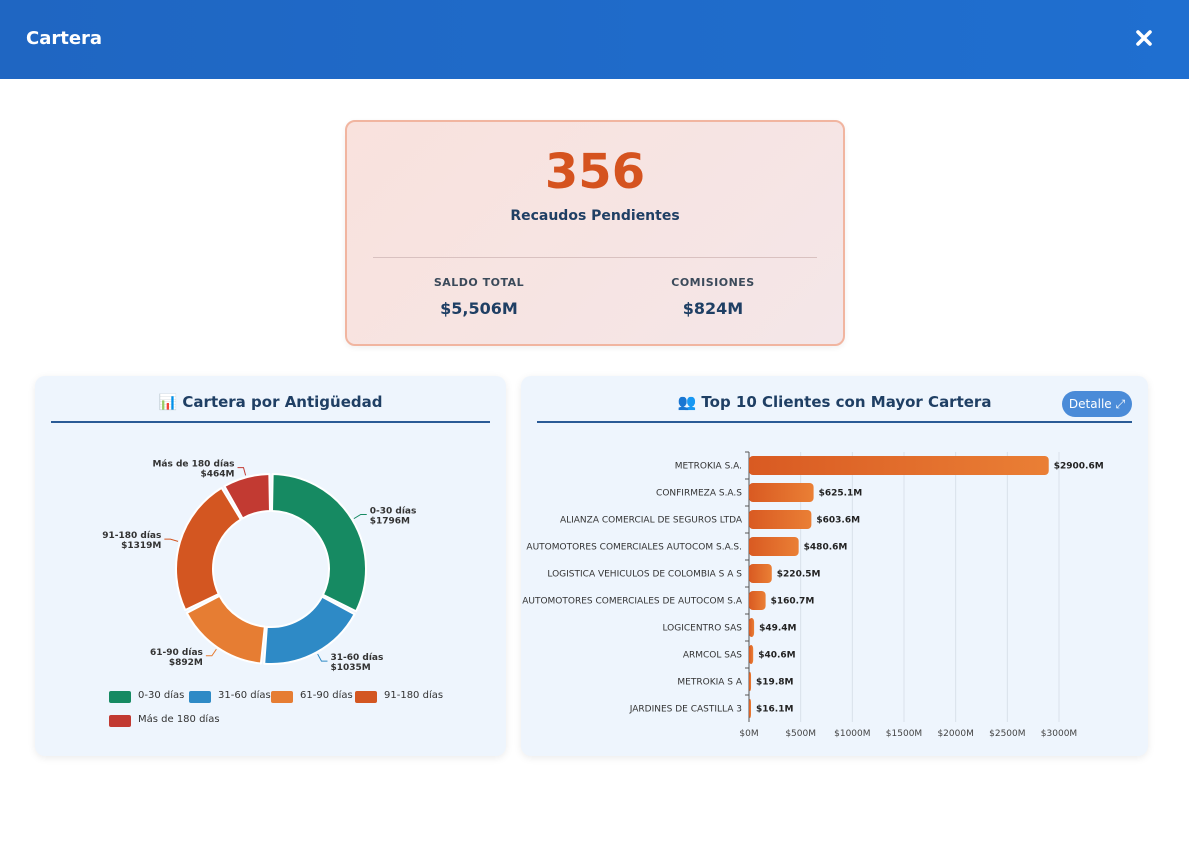 The image size is (1189, 851). I want to click on donut-value-label: $1035M, so click(350, 668).